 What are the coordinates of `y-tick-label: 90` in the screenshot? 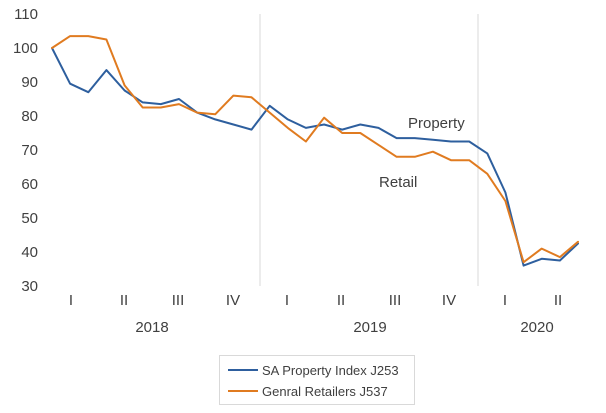 It's located at (29, 82).